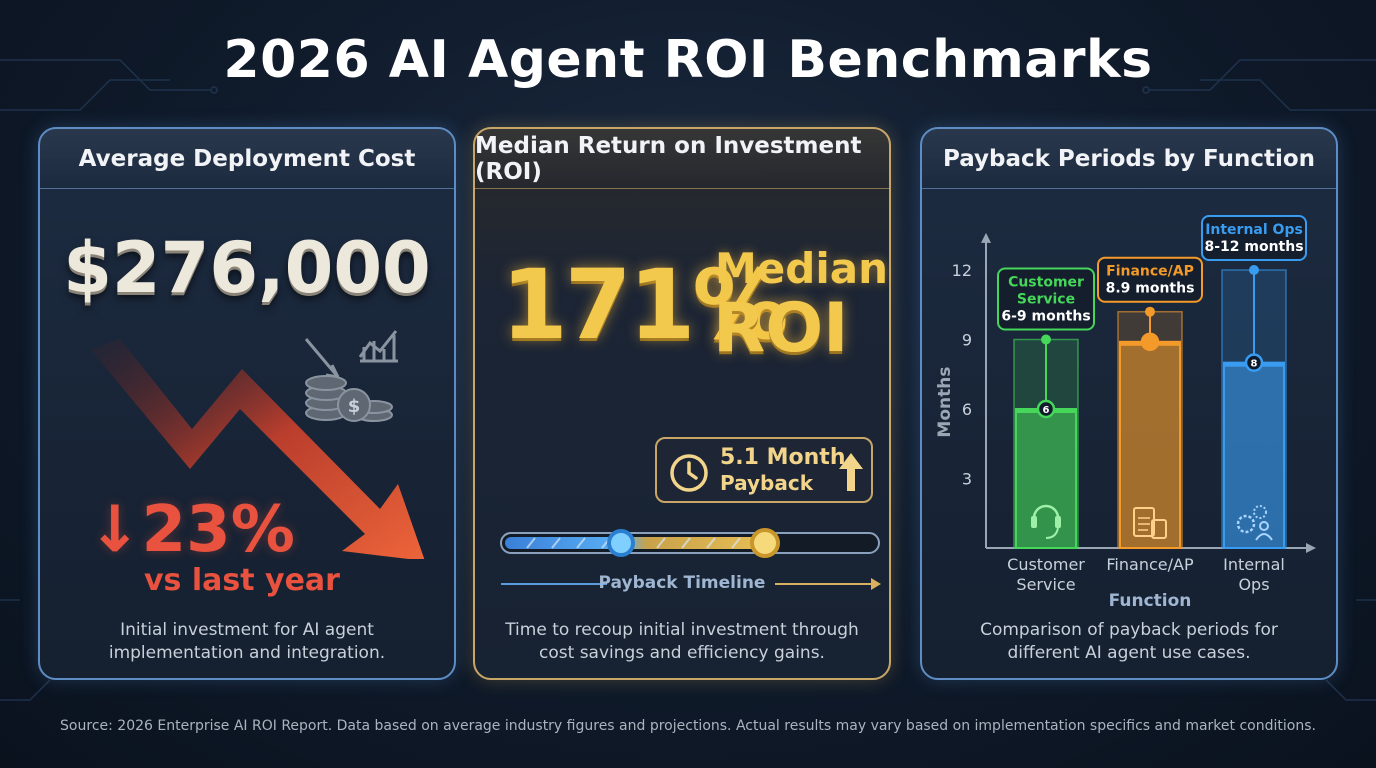 This screenshot has width=1376, height=768. I want to click on deployment-cost-description-line2: implementation and integration., so click(247, 653).